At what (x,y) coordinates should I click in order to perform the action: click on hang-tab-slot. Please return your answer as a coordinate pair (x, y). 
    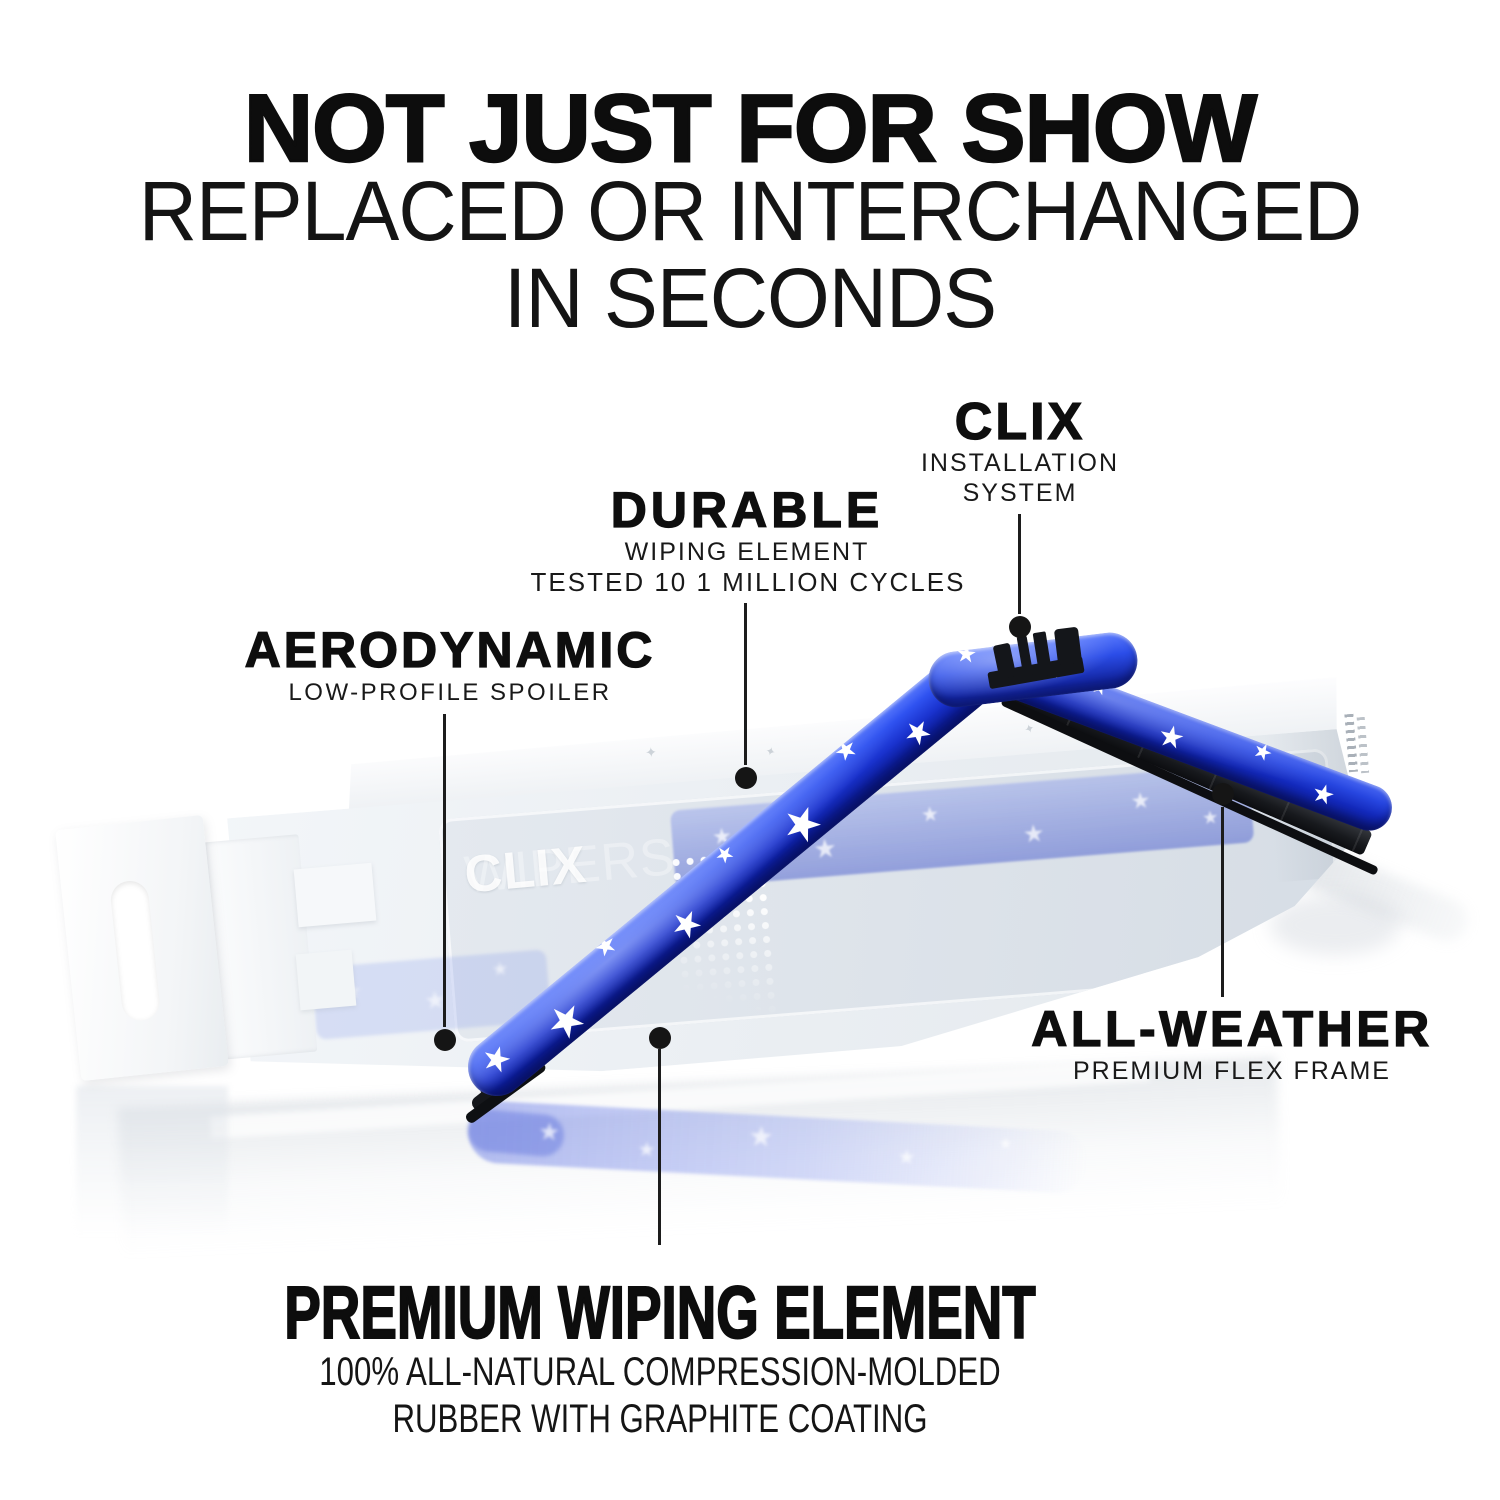
    Looking at the image, I should click on (135, 951).